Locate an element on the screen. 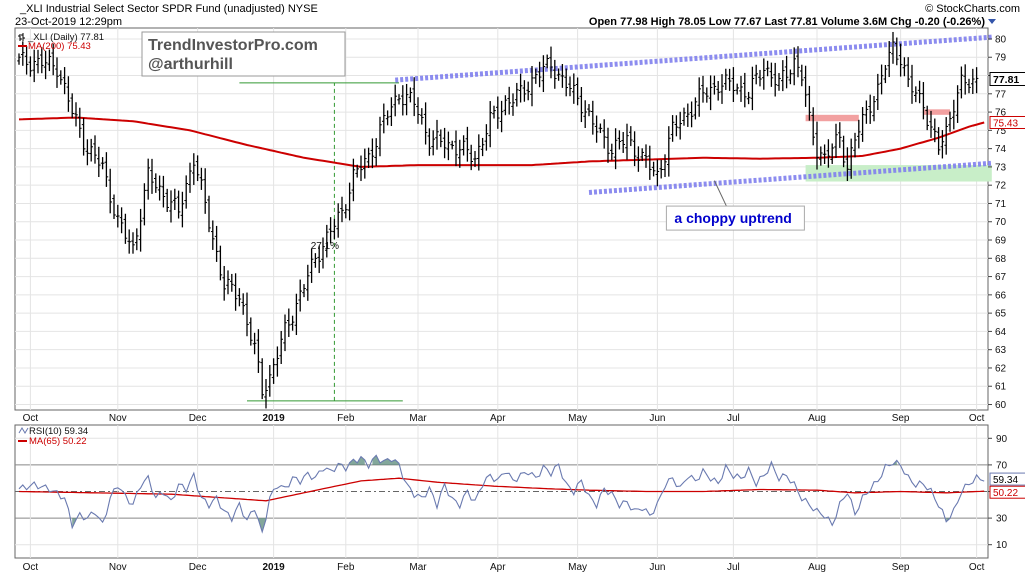  gain-percent-label: 27.1% is located at coordinates (325, 246).